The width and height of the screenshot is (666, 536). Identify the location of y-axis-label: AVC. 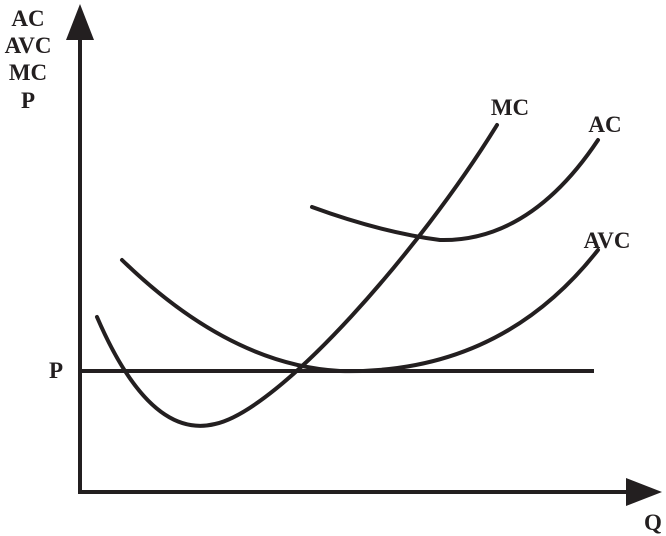
(28, 45).